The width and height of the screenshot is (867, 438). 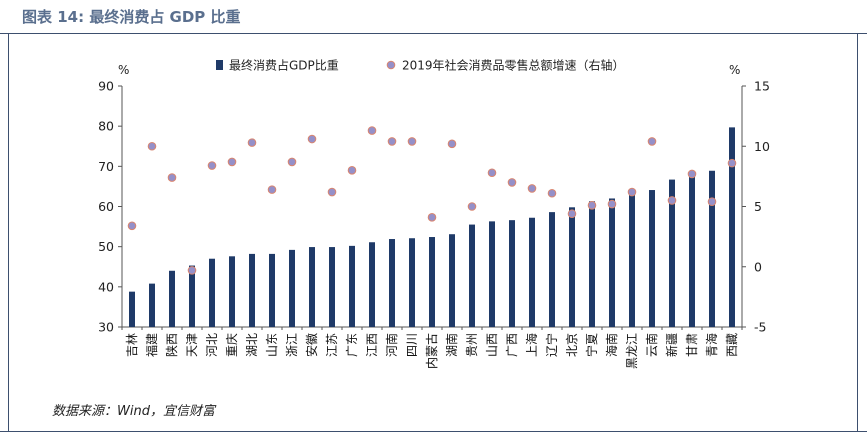 What do you see at coordinates (352, 345) in the screenshot?
I see `x-tick-label: 广东` at bounding box center [352, 345].